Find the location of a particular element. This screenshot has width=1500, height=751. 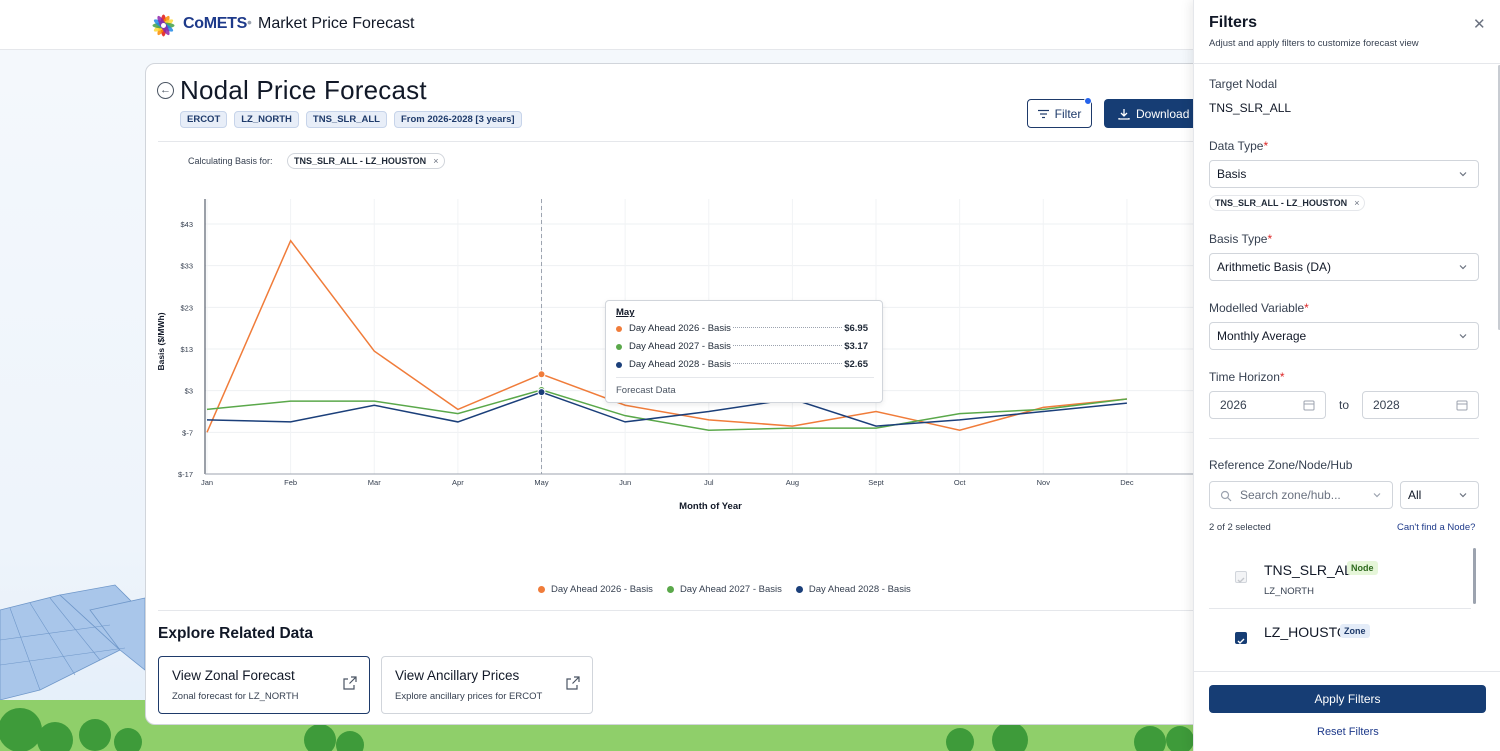

time-horizon-label: Time Horizon* is located at coordinates (1247, 377).